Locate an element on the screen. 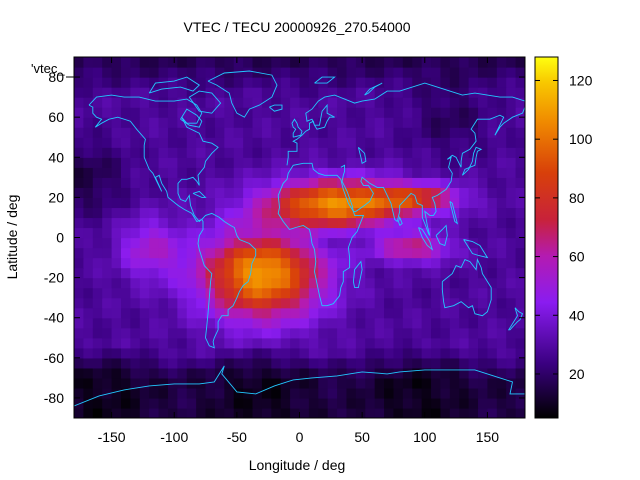 This screenshot has width=640, height=480. coastline-arctic-isles is located at coordinates (174, 85).